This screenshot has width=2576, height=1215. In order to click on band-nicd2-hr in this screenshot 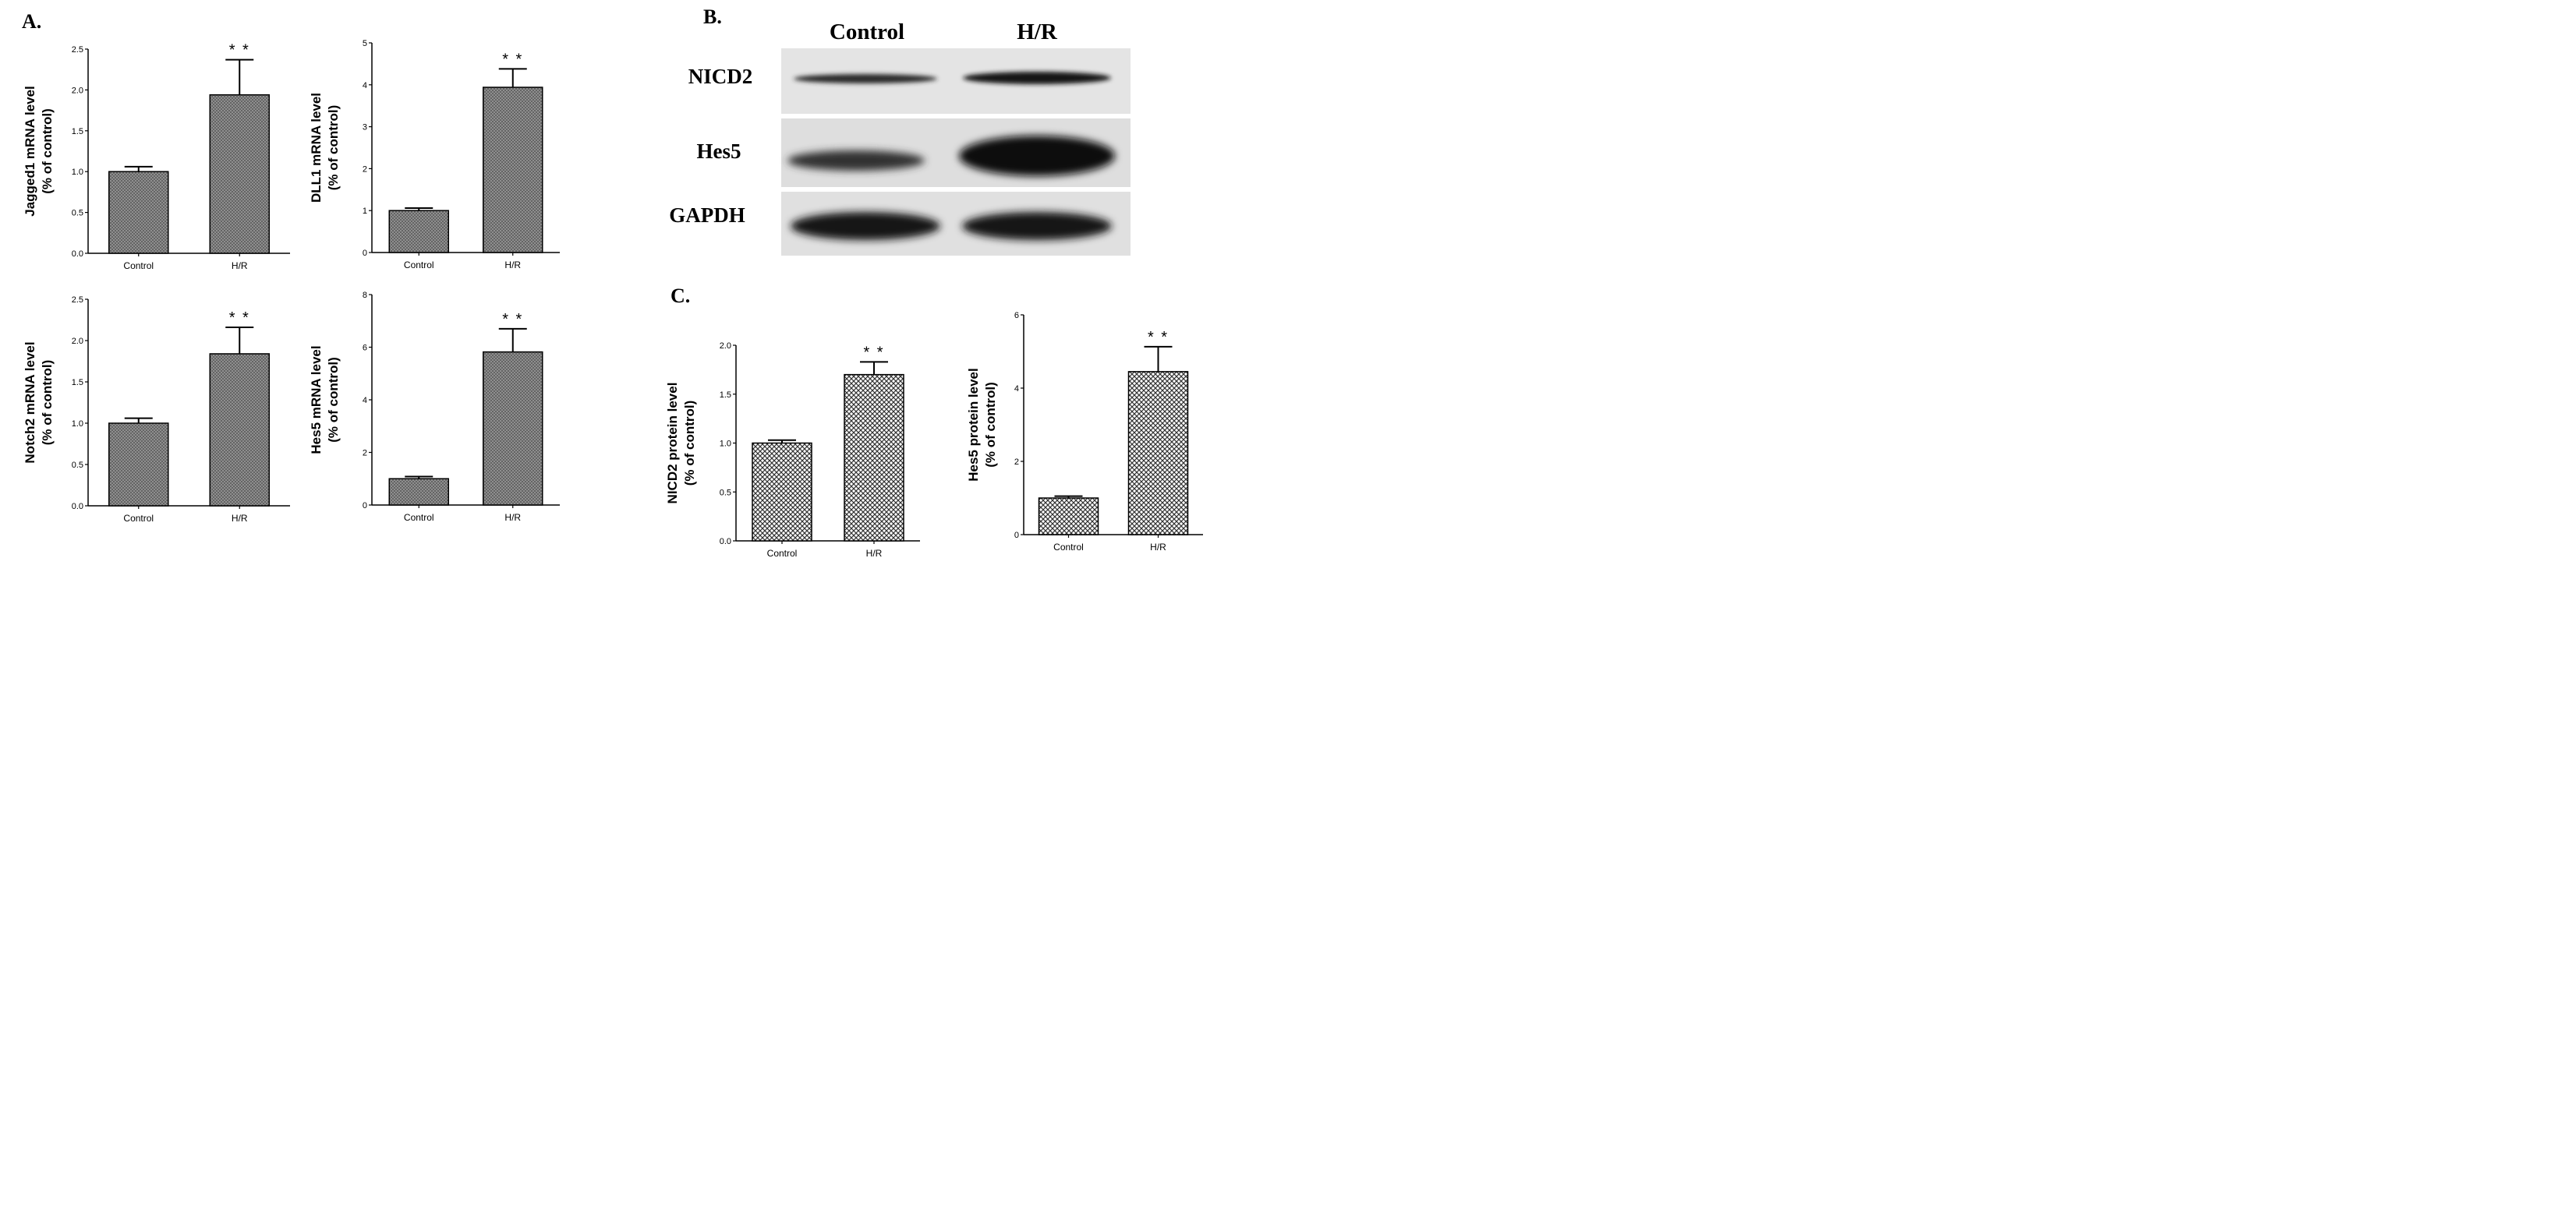, I will do `click(1037, 78)`.